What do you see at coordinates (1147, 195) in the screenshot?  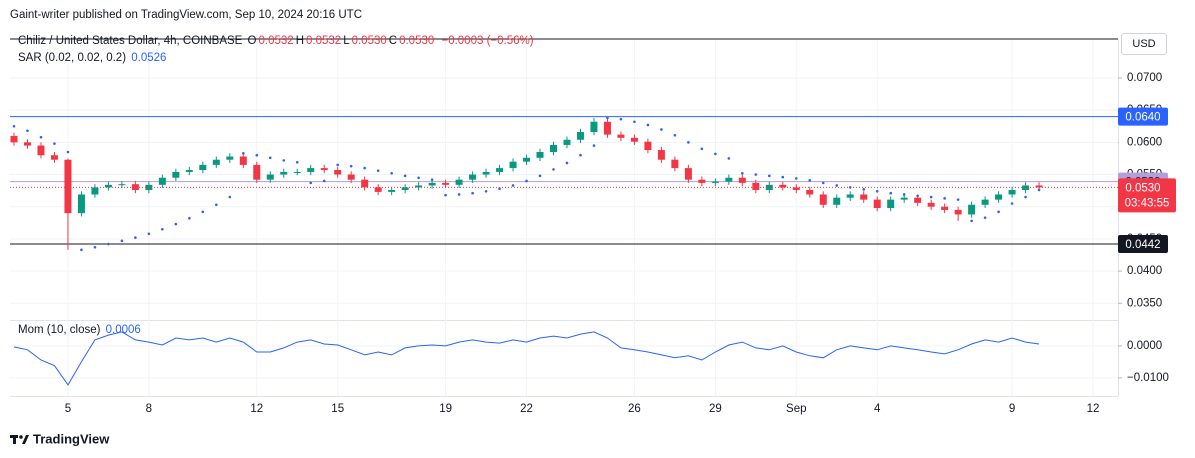 I see `last-price-box` at bounding box center [1147, 195].